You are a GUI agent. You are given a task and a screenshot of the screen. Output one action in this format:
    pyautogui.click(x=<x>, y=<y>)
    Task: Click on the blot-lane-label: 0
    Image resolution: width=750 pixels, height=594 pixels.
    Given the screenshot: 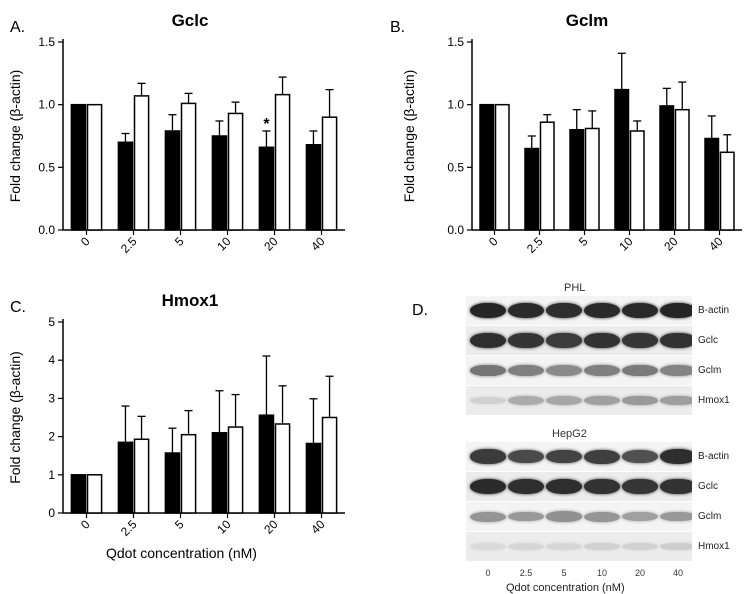 What is the action you would take?
    pyautogui.click(x=488, y=573)
    